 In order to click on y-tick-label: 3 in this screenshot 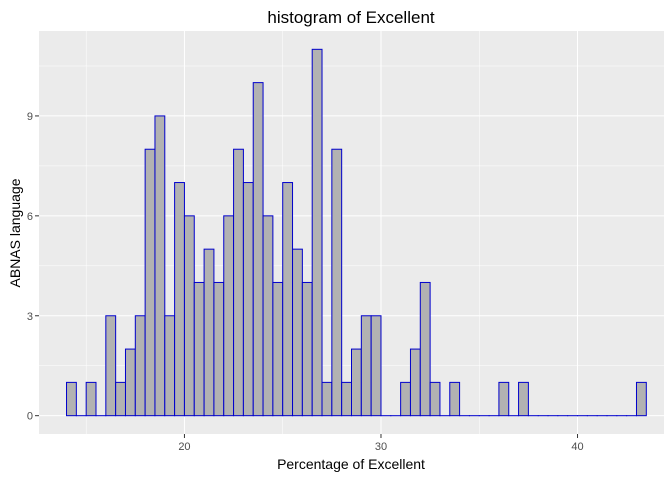, I will do `click(30, 317)`.